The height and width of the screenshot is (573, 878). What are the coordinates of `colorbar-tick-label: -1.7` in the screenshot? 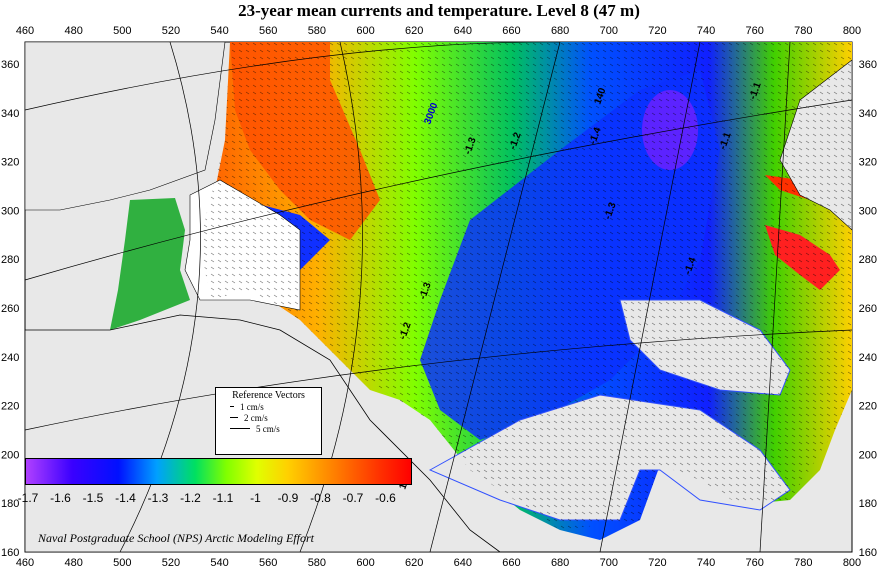 It's located at (28, 498).